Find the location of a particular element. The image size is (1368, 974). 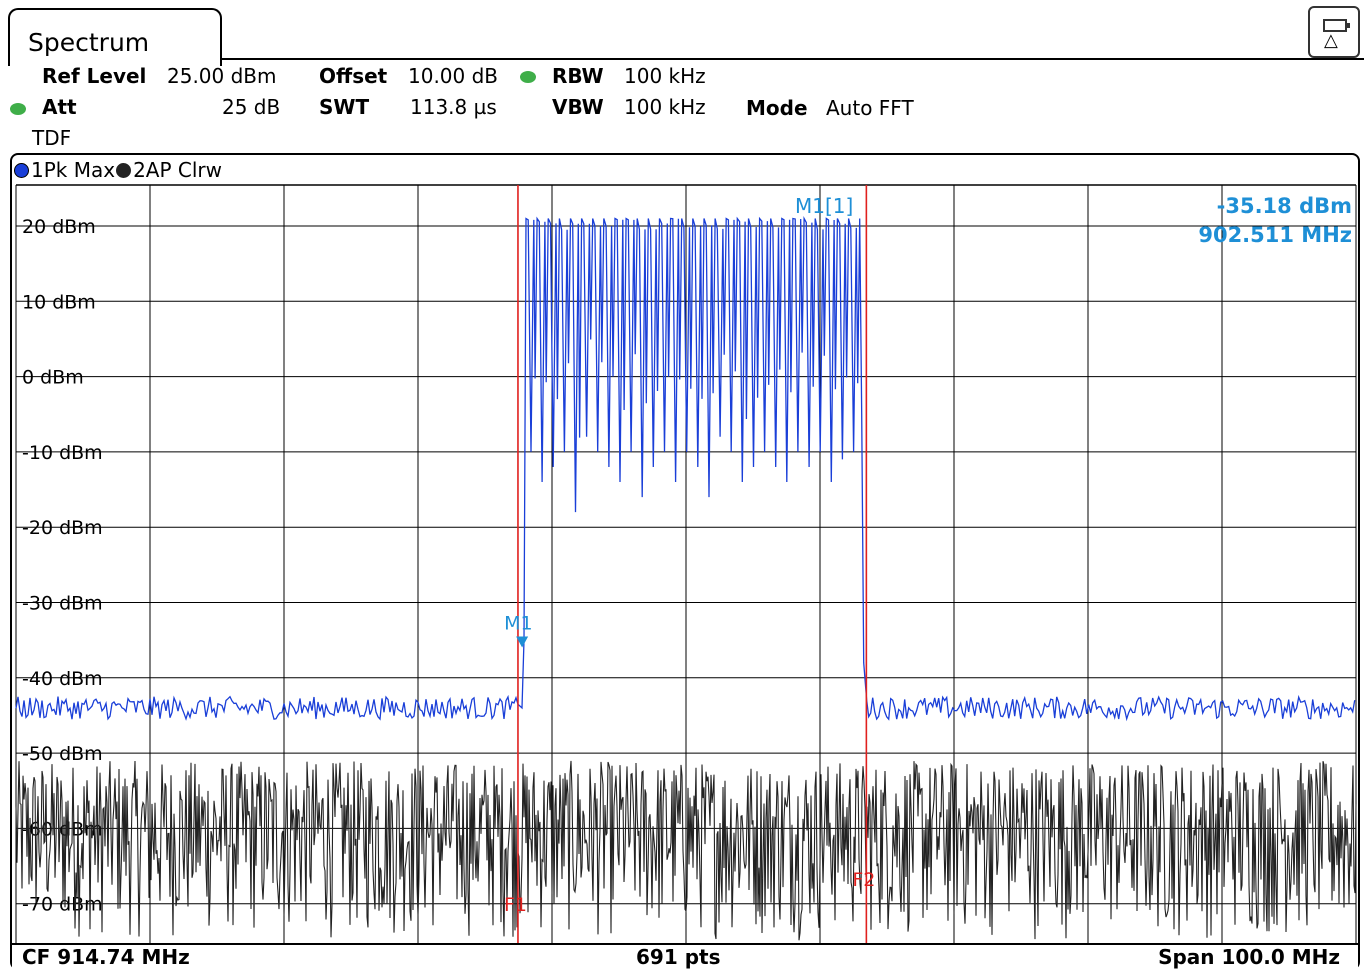

y-tick-label: 20 dBm is located at coordinates (59, 227).